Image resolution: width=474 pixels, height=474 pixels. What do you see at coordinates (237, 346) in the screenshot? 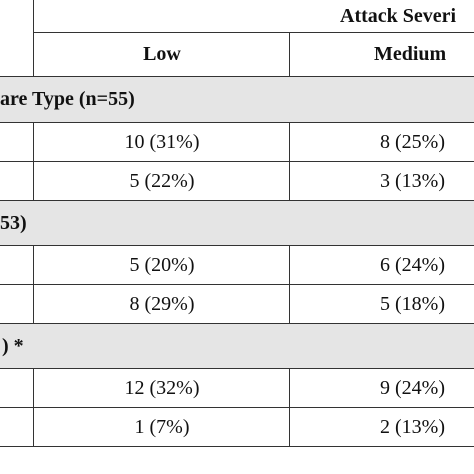
I see `section-header: ) *` at bounding box center [237, 346].